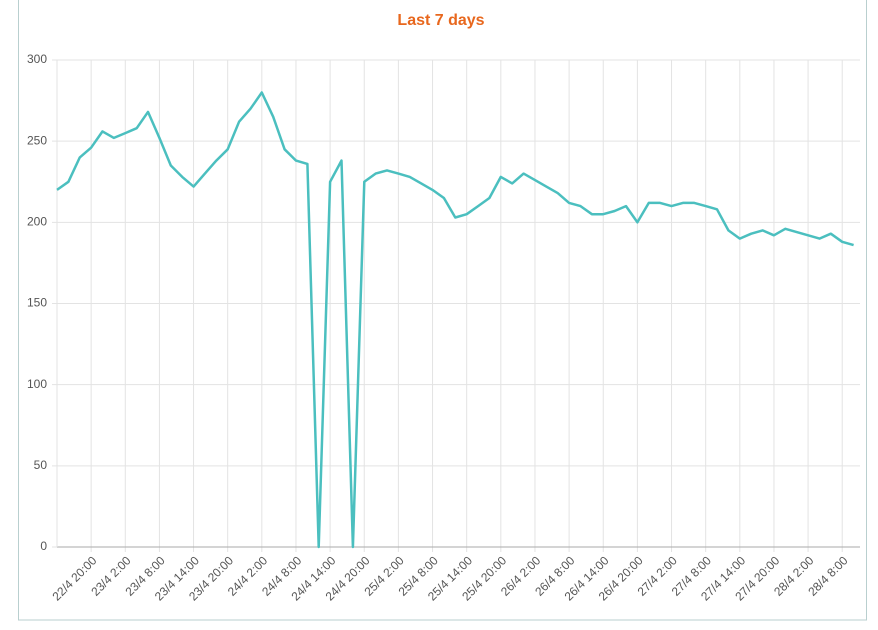  Describe the element at coordinates (74, 578) in the screenshot. I see `x-tick-label: 22/4 20:00` at that location.